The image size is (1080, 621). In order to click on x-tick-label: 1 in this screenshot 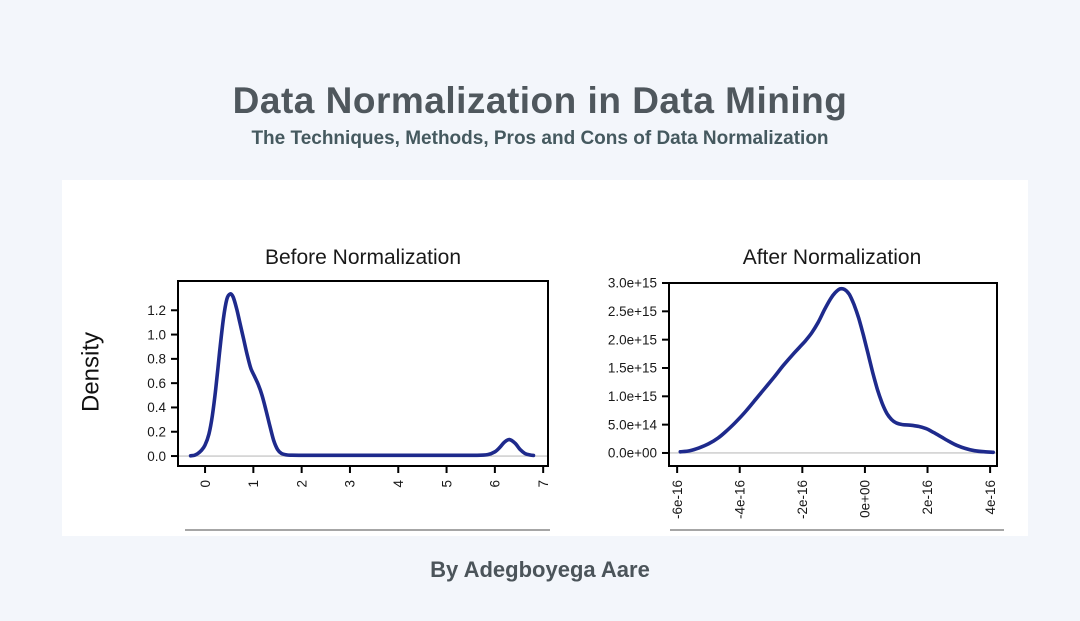, I will do `click(253, 484)`.